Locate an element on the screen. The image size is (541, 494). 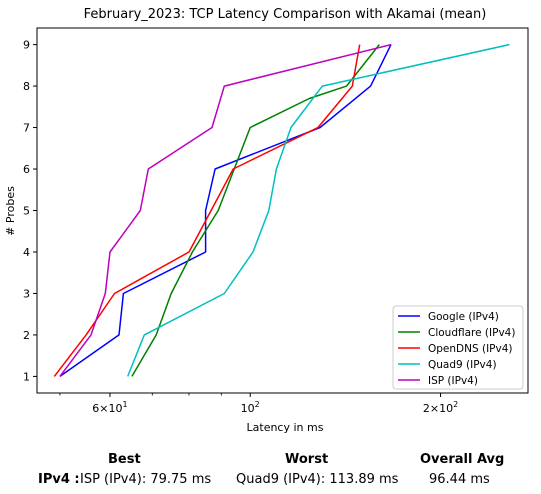
worst-header: Worst is located at coordinates (306, 459).